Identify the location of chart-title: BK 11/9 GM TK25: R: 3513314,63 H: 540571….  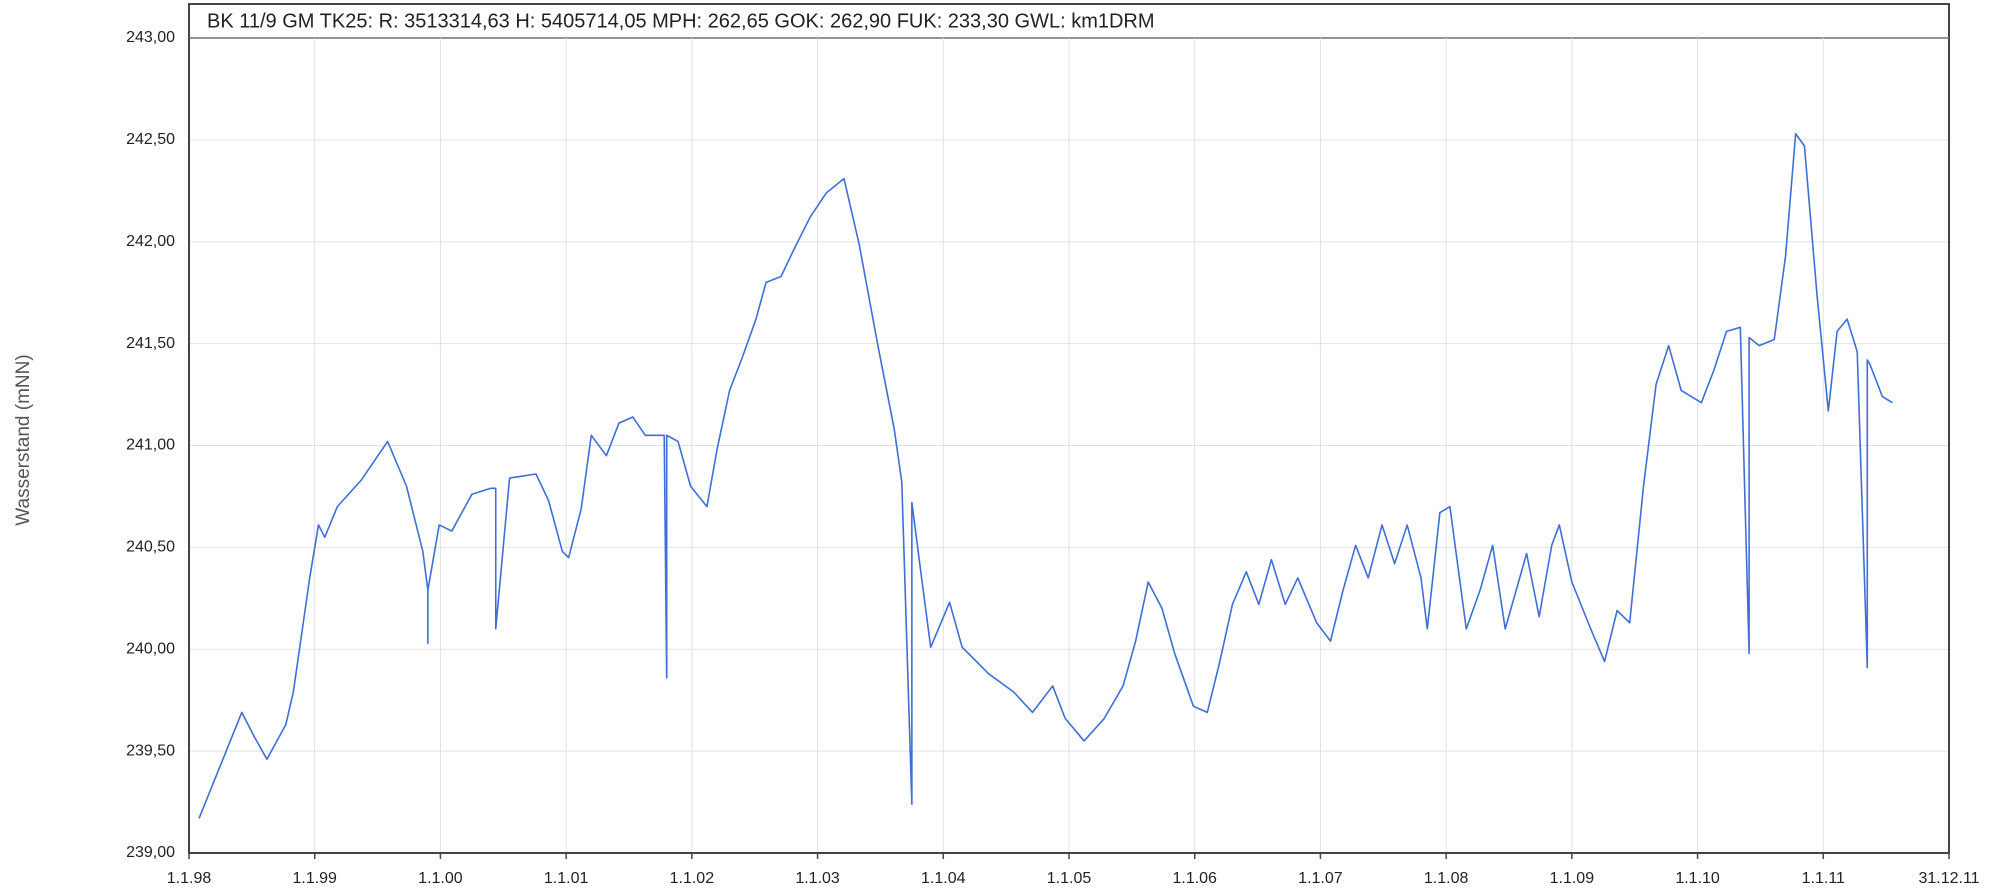
(681, 21).